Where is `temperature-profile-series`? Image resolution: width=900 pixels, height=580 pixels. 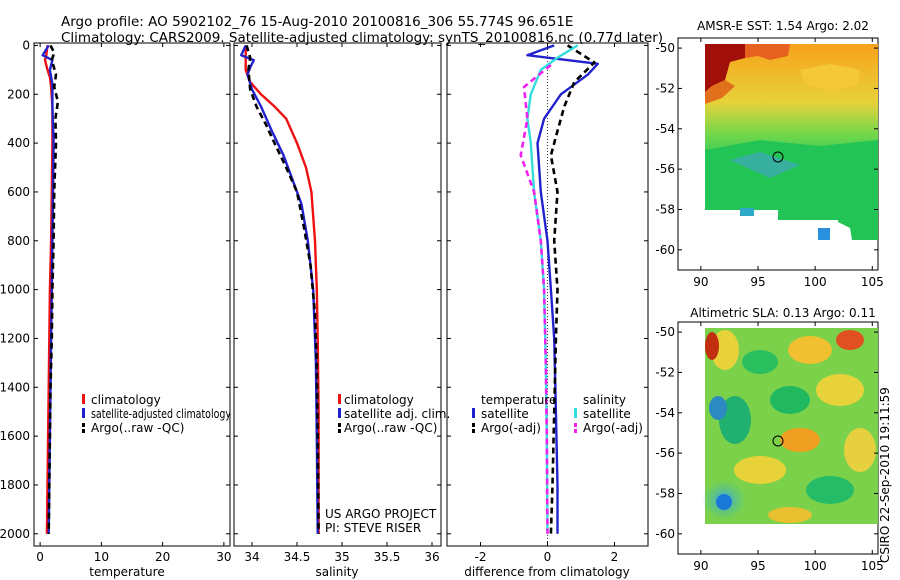 temperature-profile-series is located at coordinates (50, 289).